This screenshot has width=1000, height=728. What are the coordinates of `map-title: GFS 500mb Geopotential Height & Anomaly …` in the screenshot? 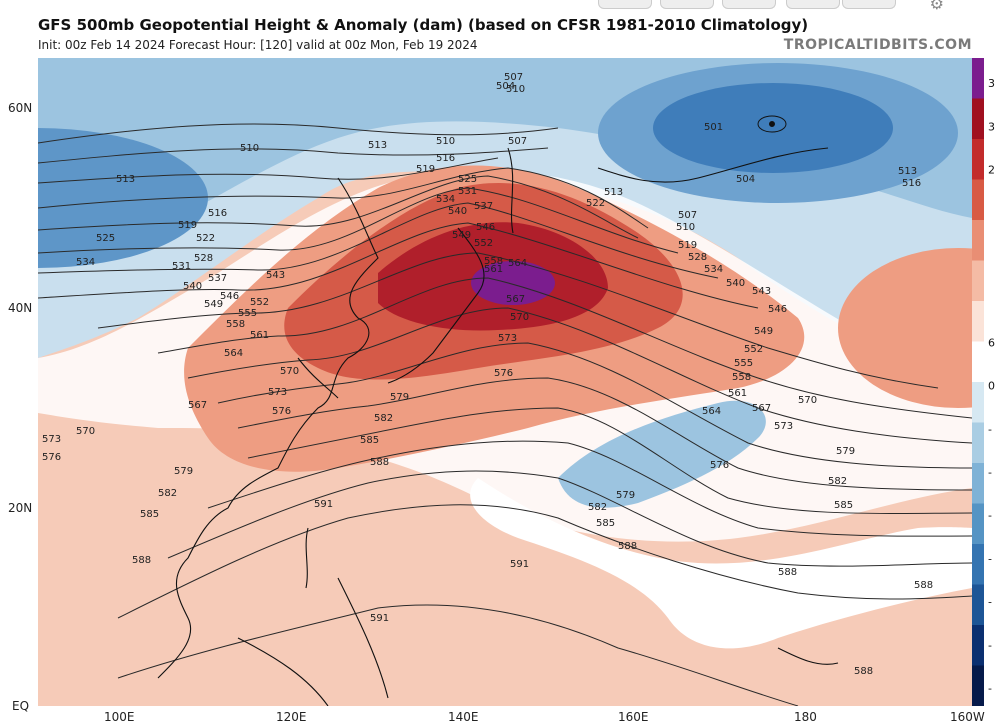 It's located at (423, 25).